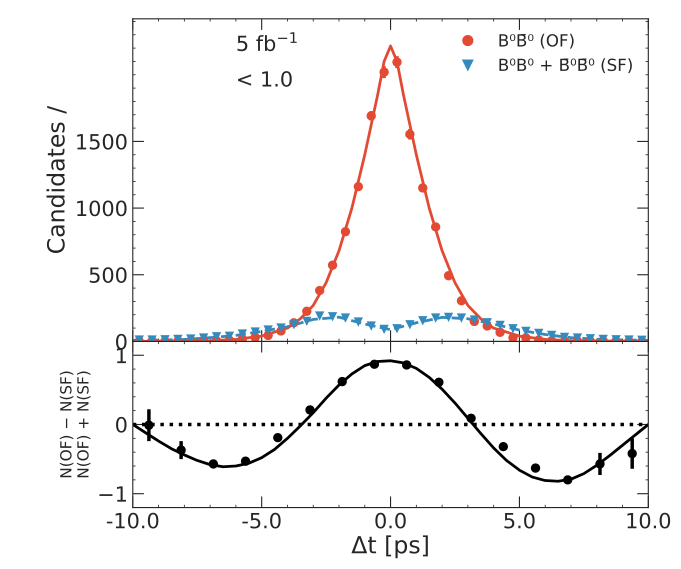 This screenshot has width=681, height=569. Describe the element at coordinates (112, 494) in the screenshot. I see `y-tick-label: −1` at that location.